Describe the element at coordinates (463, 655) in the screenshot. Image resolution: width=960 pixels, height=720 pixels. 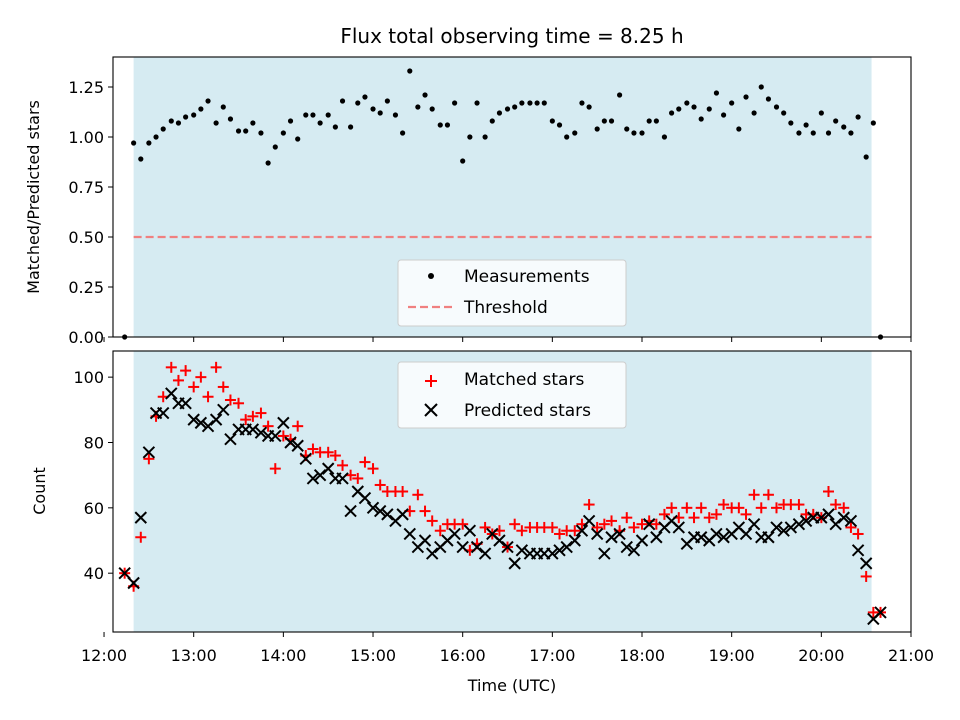
I see `bottom-x-tick-label: 16:00` at that location.